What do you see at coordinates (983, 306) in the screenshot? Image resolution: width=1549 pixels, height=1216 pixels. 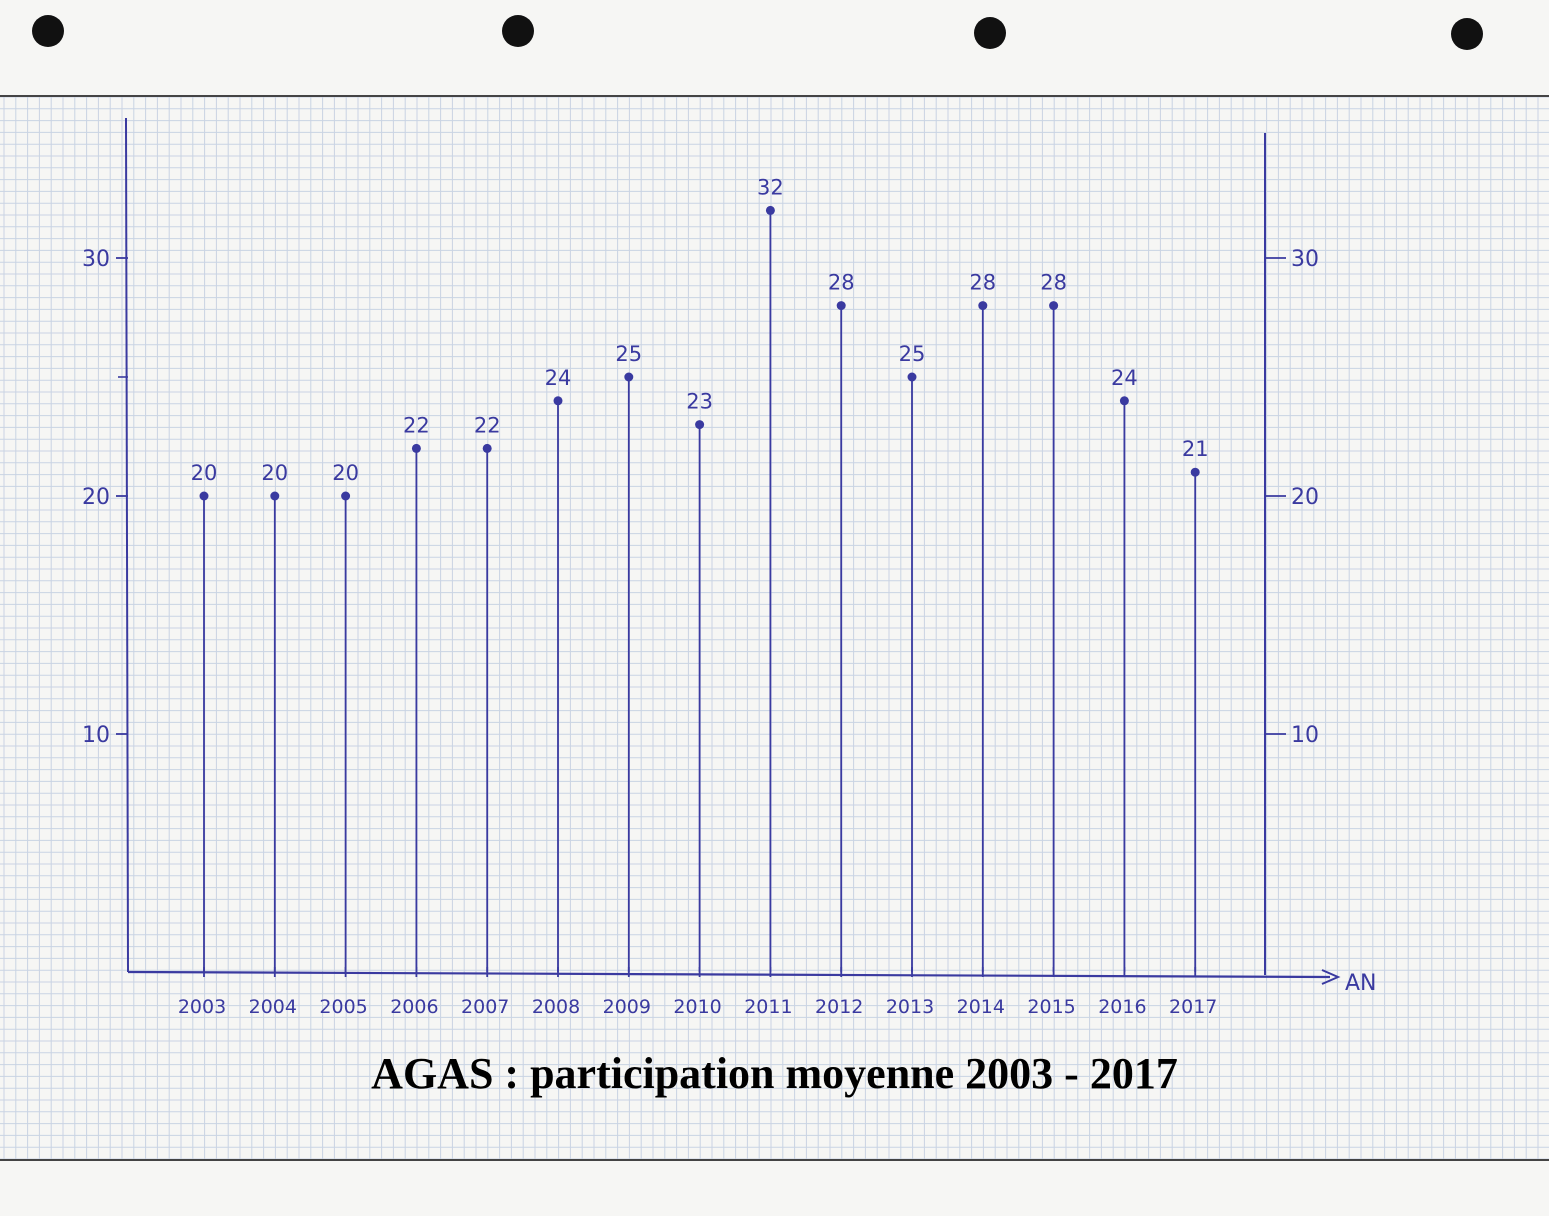 I see `point-2014` at bounding box center [983, 306].